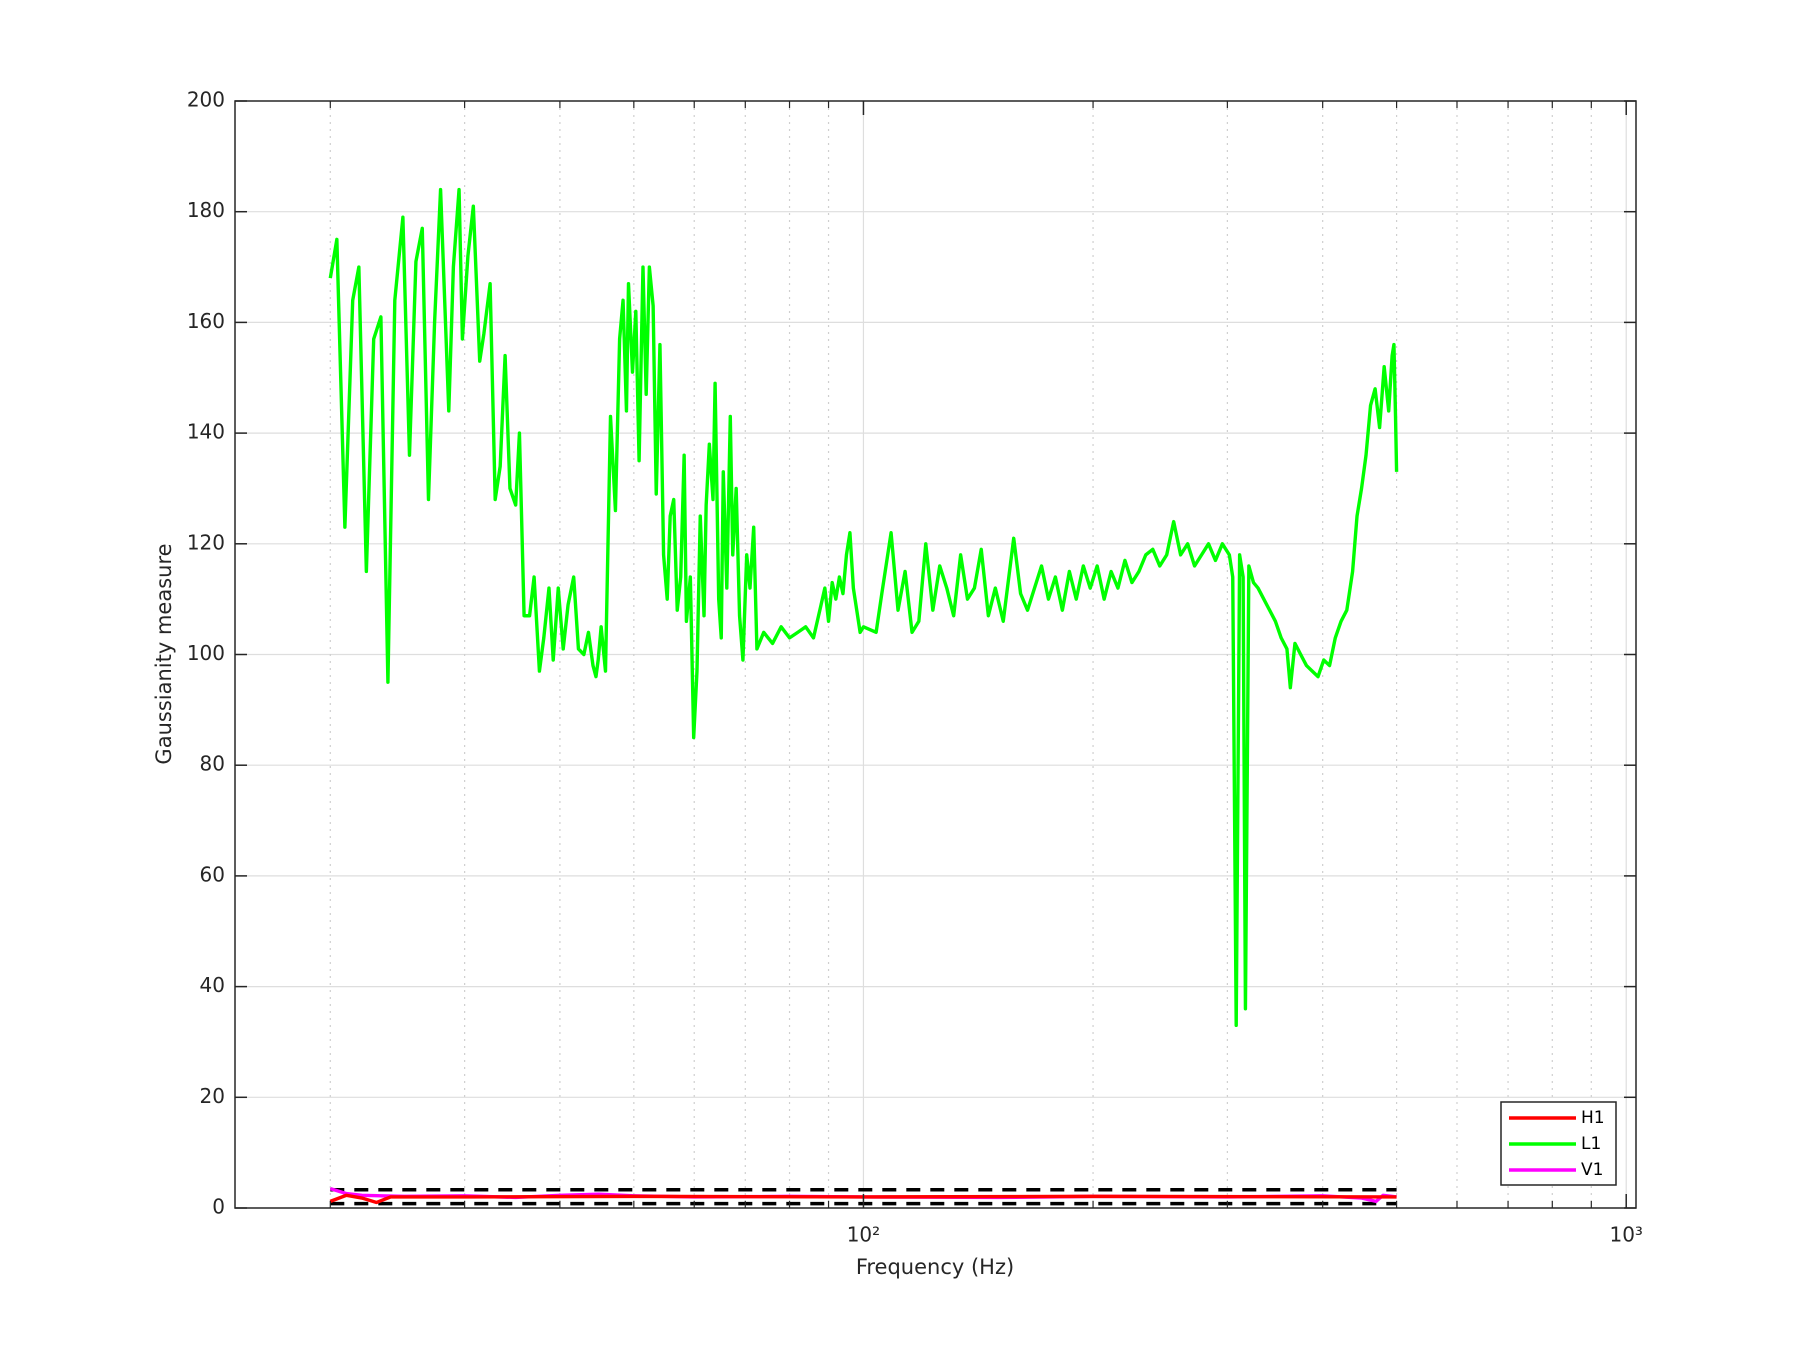 The width and height of the screenshot is (1800, 1354). What do you see at coordinates (863, 1235) in the screenshot?
I see `x-tick-label: 10²` at bounding box center [863, 1235].